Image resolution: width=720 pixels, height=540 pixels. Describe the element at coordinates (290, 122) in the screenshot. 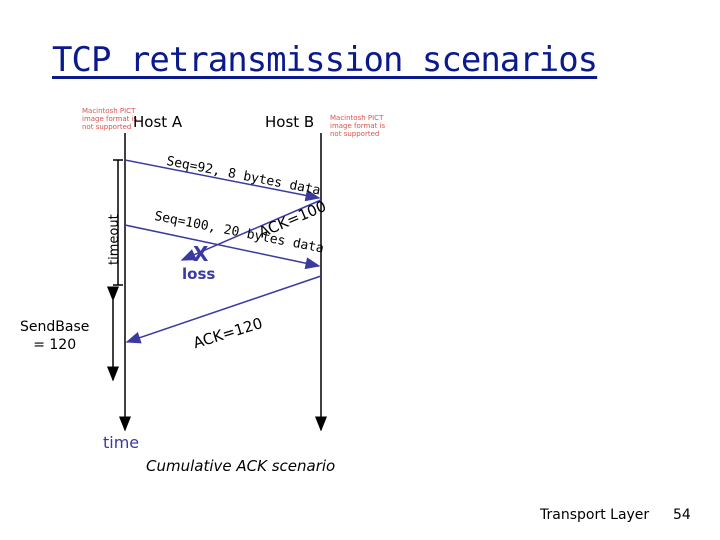

I see `host-b-label: Host B` at that location.